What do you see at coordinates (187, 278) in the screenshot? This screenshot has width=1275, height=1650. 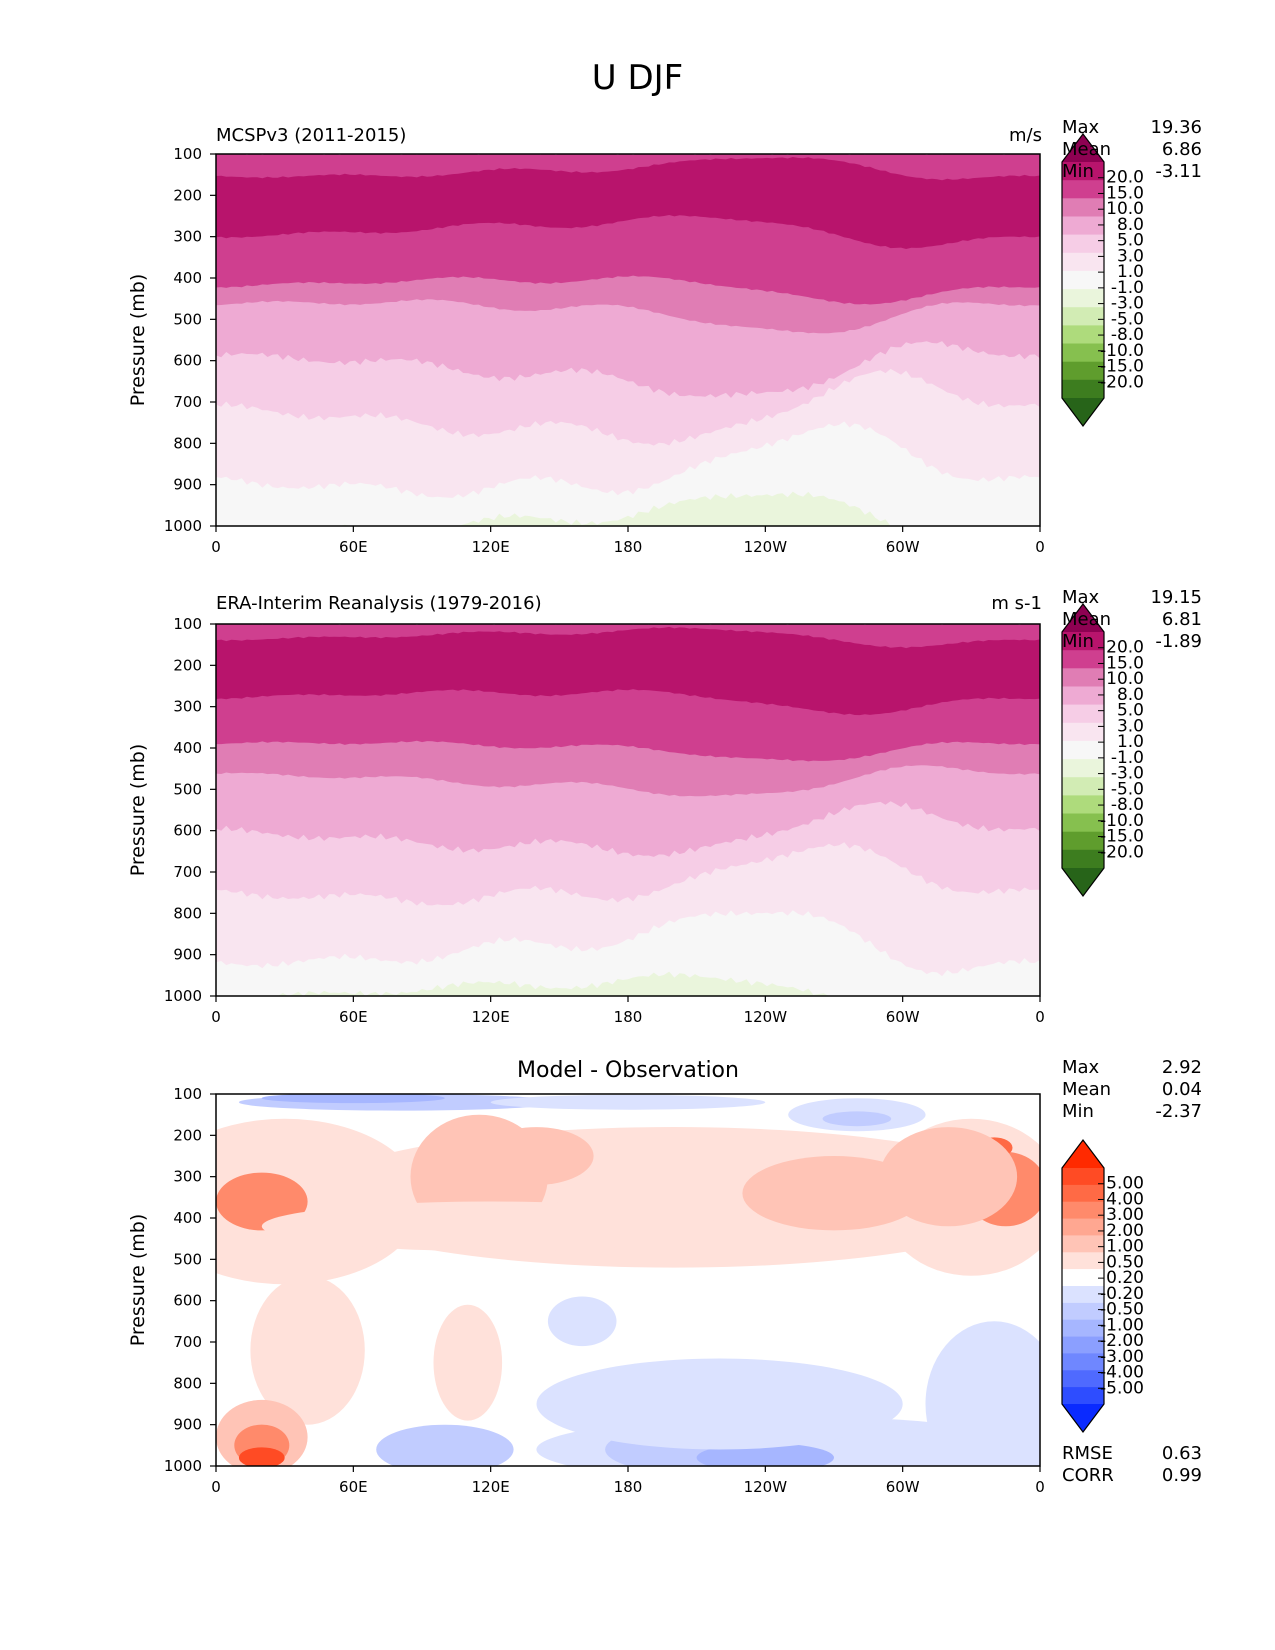 I see `y-tick-label: 400` at bounding box center [187, 278].